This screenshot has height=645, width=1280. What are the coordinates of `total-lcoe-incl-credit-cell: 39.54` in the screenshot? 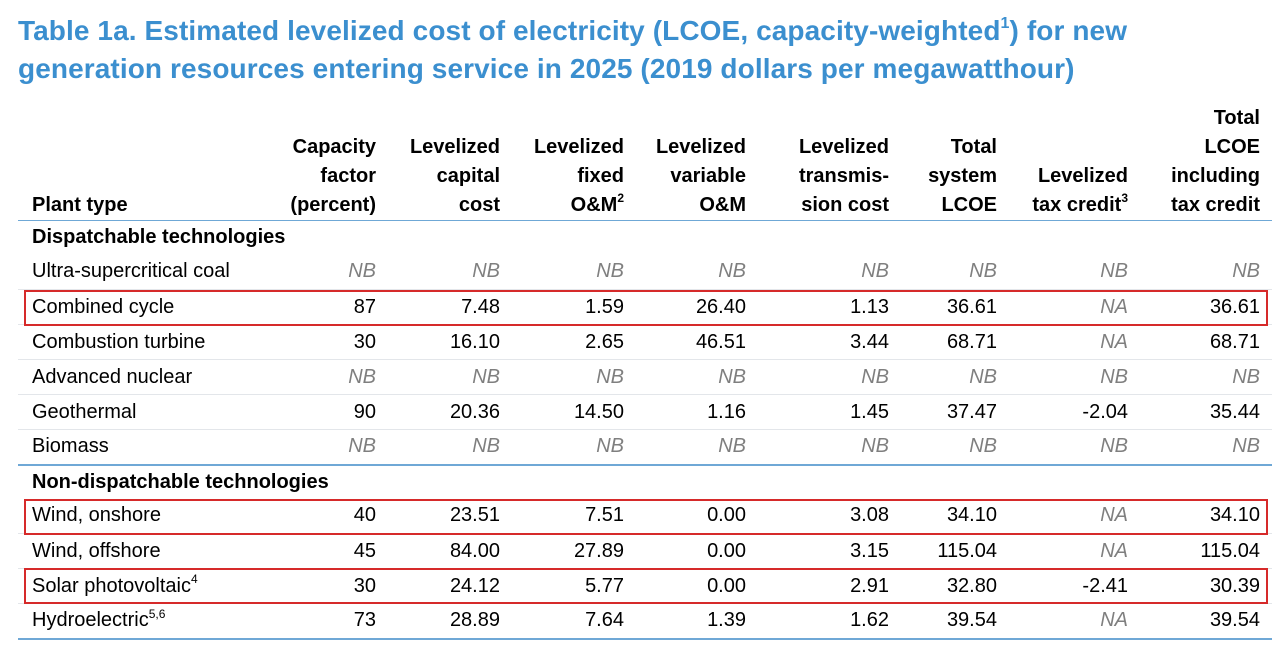 It's located at (1206, 621).